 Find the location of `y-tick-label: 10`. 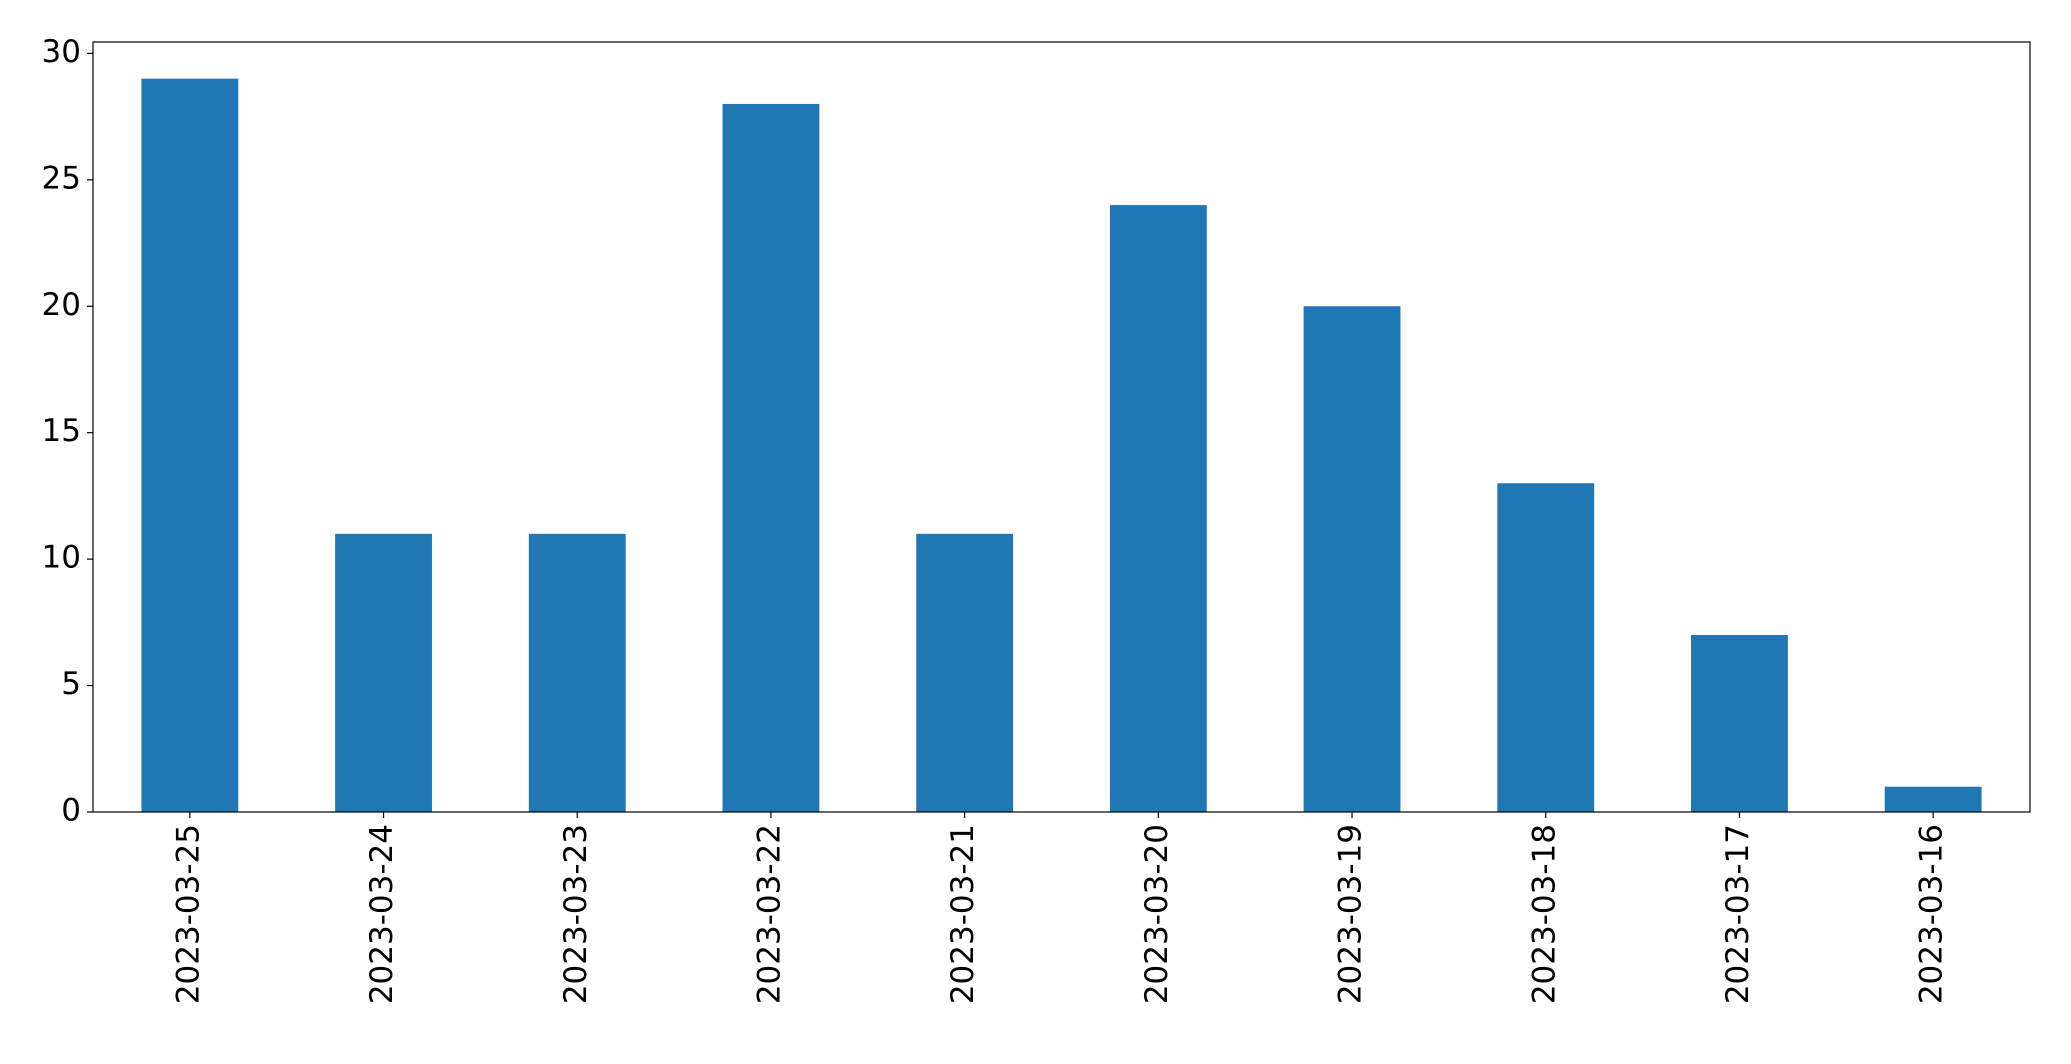

y-tick-label: 10 is located at coordinates (61, 558).